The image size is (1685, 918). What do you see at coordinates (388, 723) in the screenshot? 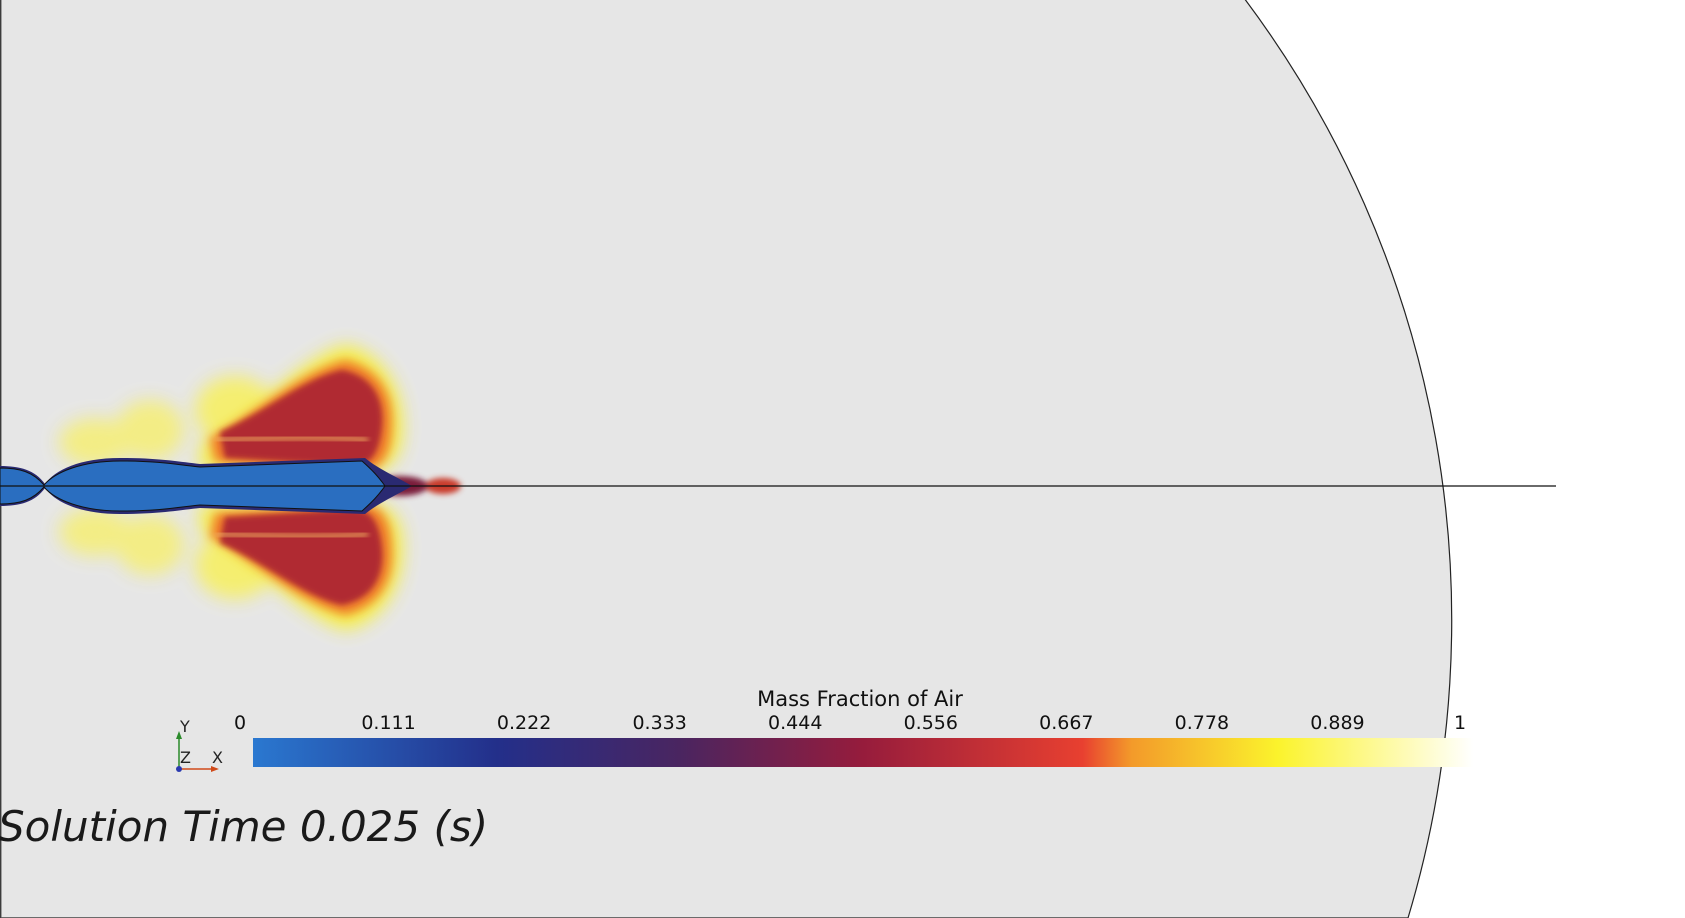
I see `legend-tick-label: 0.111` at bounding box center [388, 723].